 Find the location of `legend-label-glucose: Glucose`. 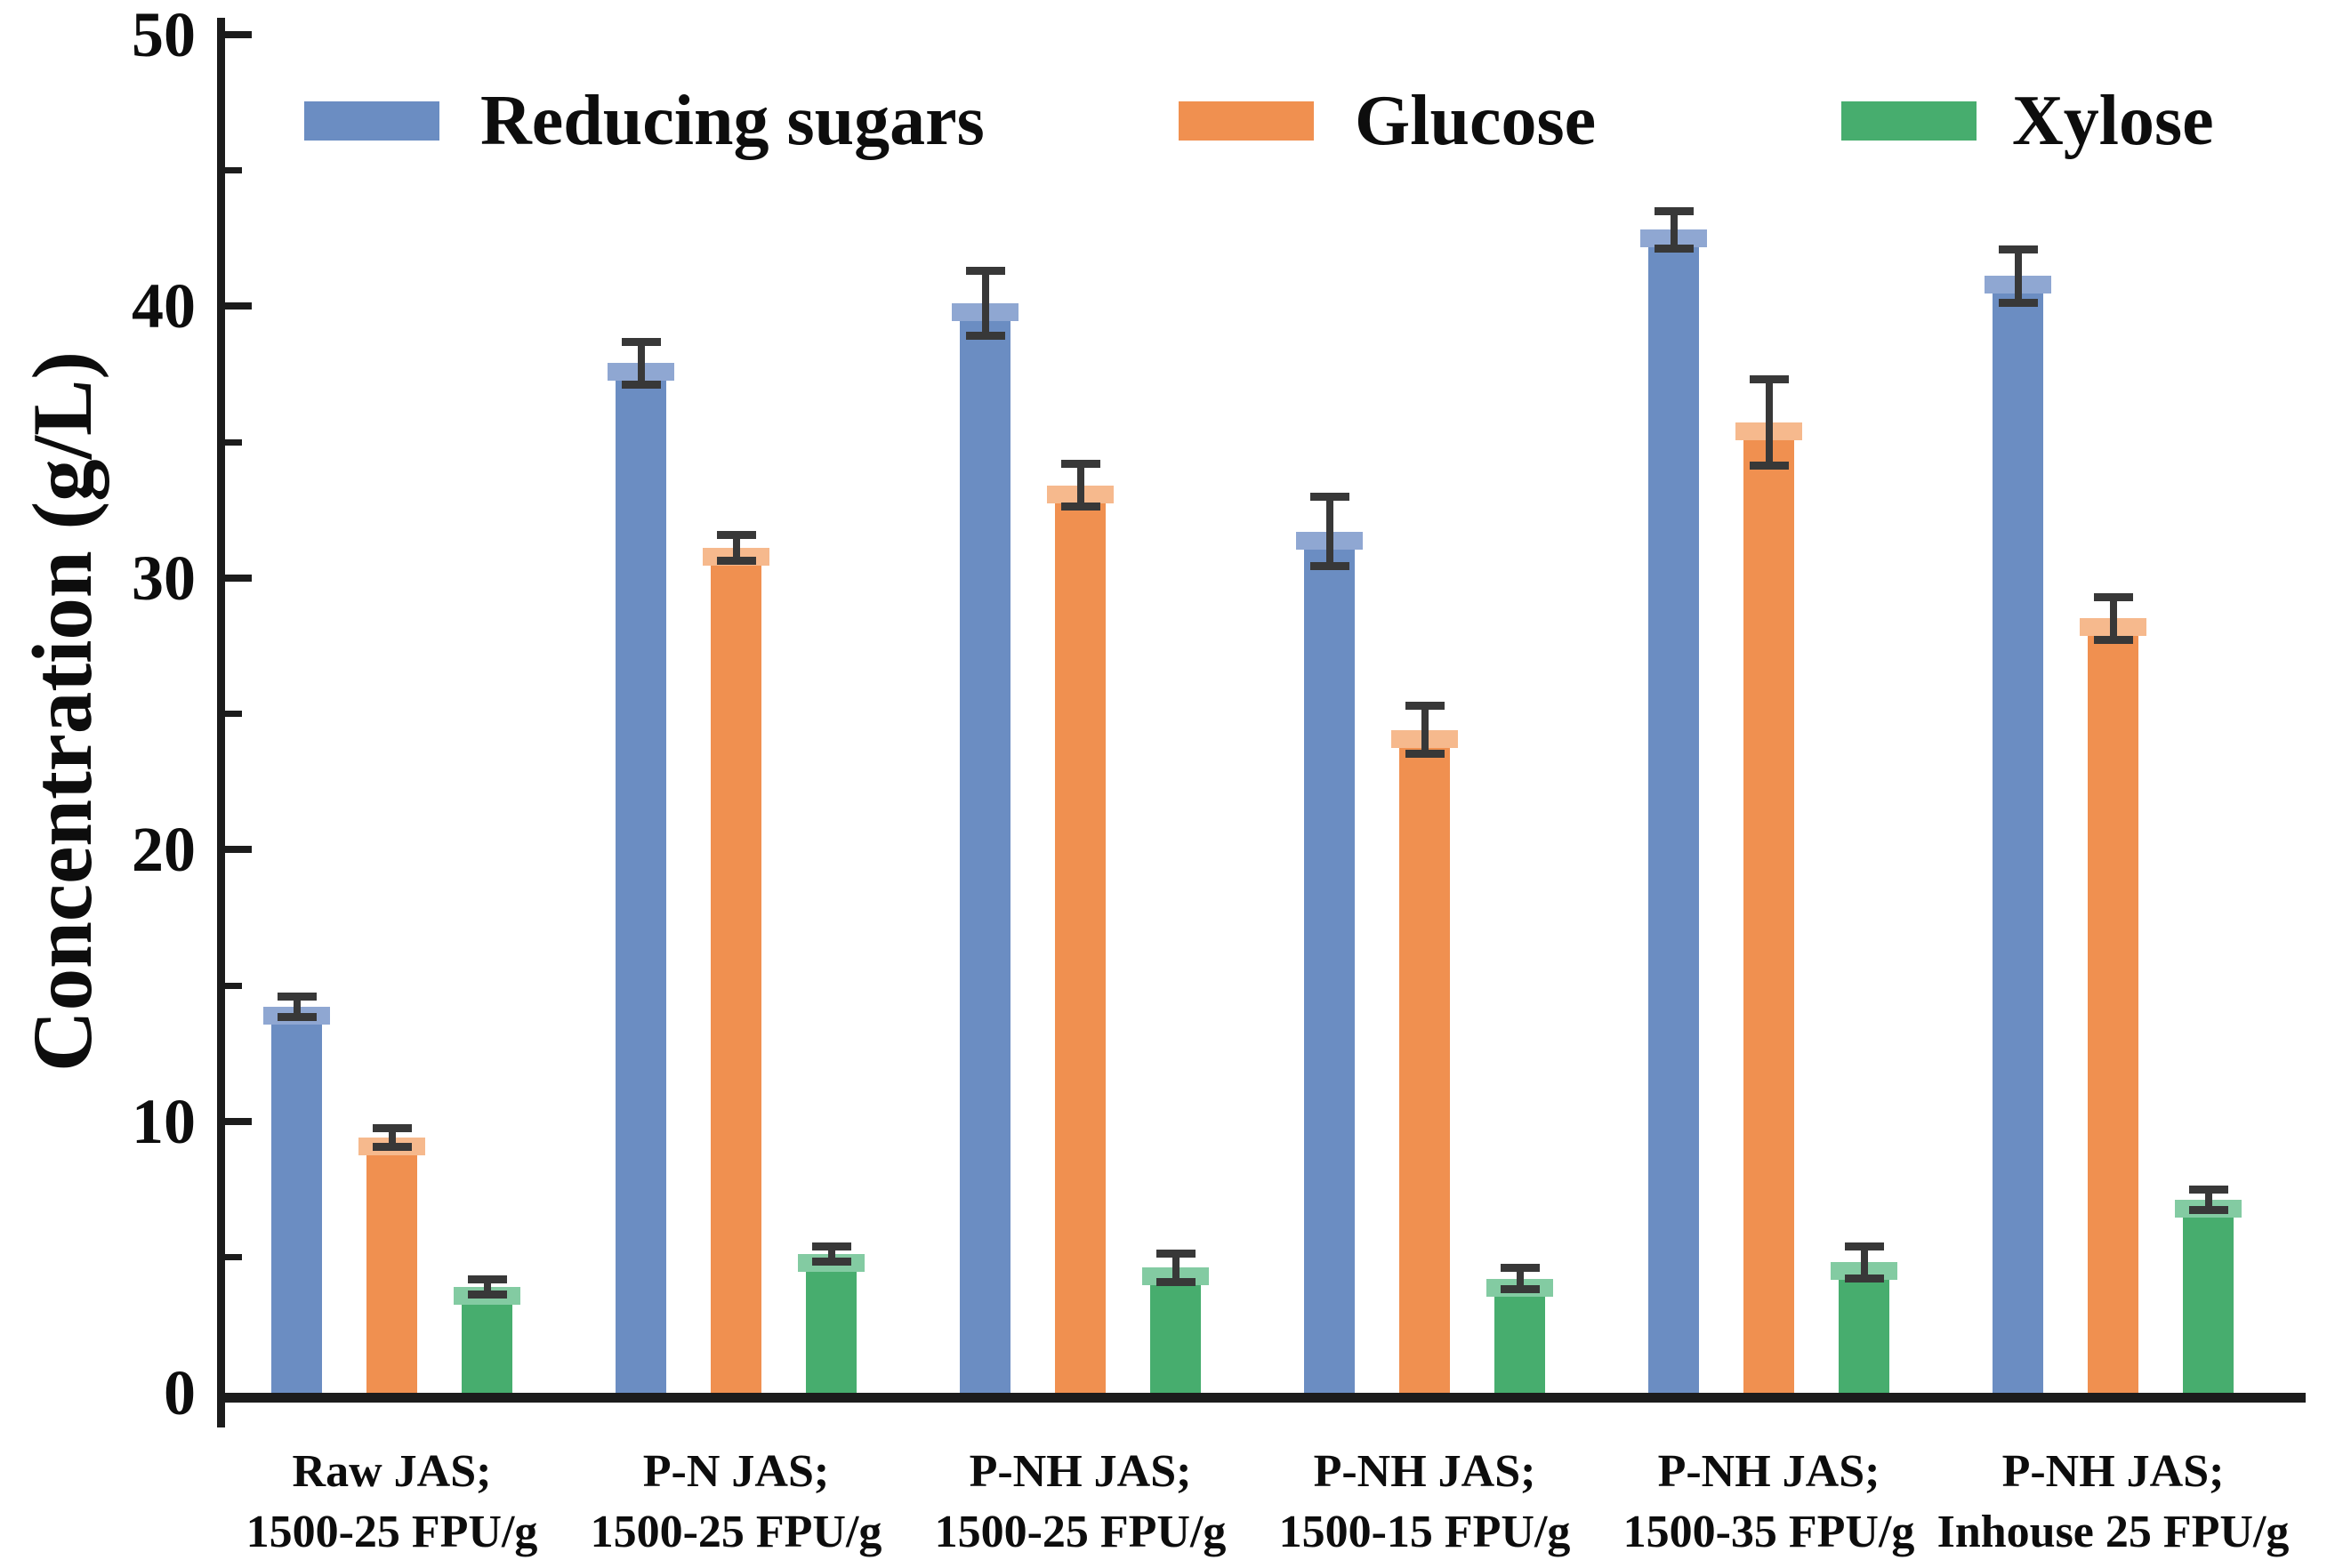

legend-label-glucose: Glucose is located at coordinates (1476, 121).